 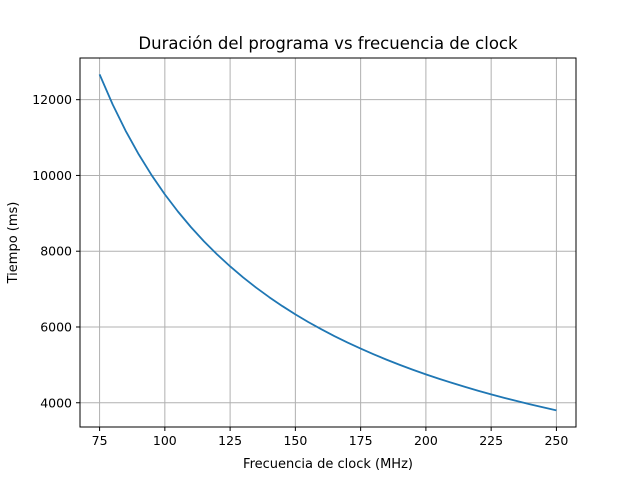 I want to click on x-tick-label: 150, so click(x=295, y=440).